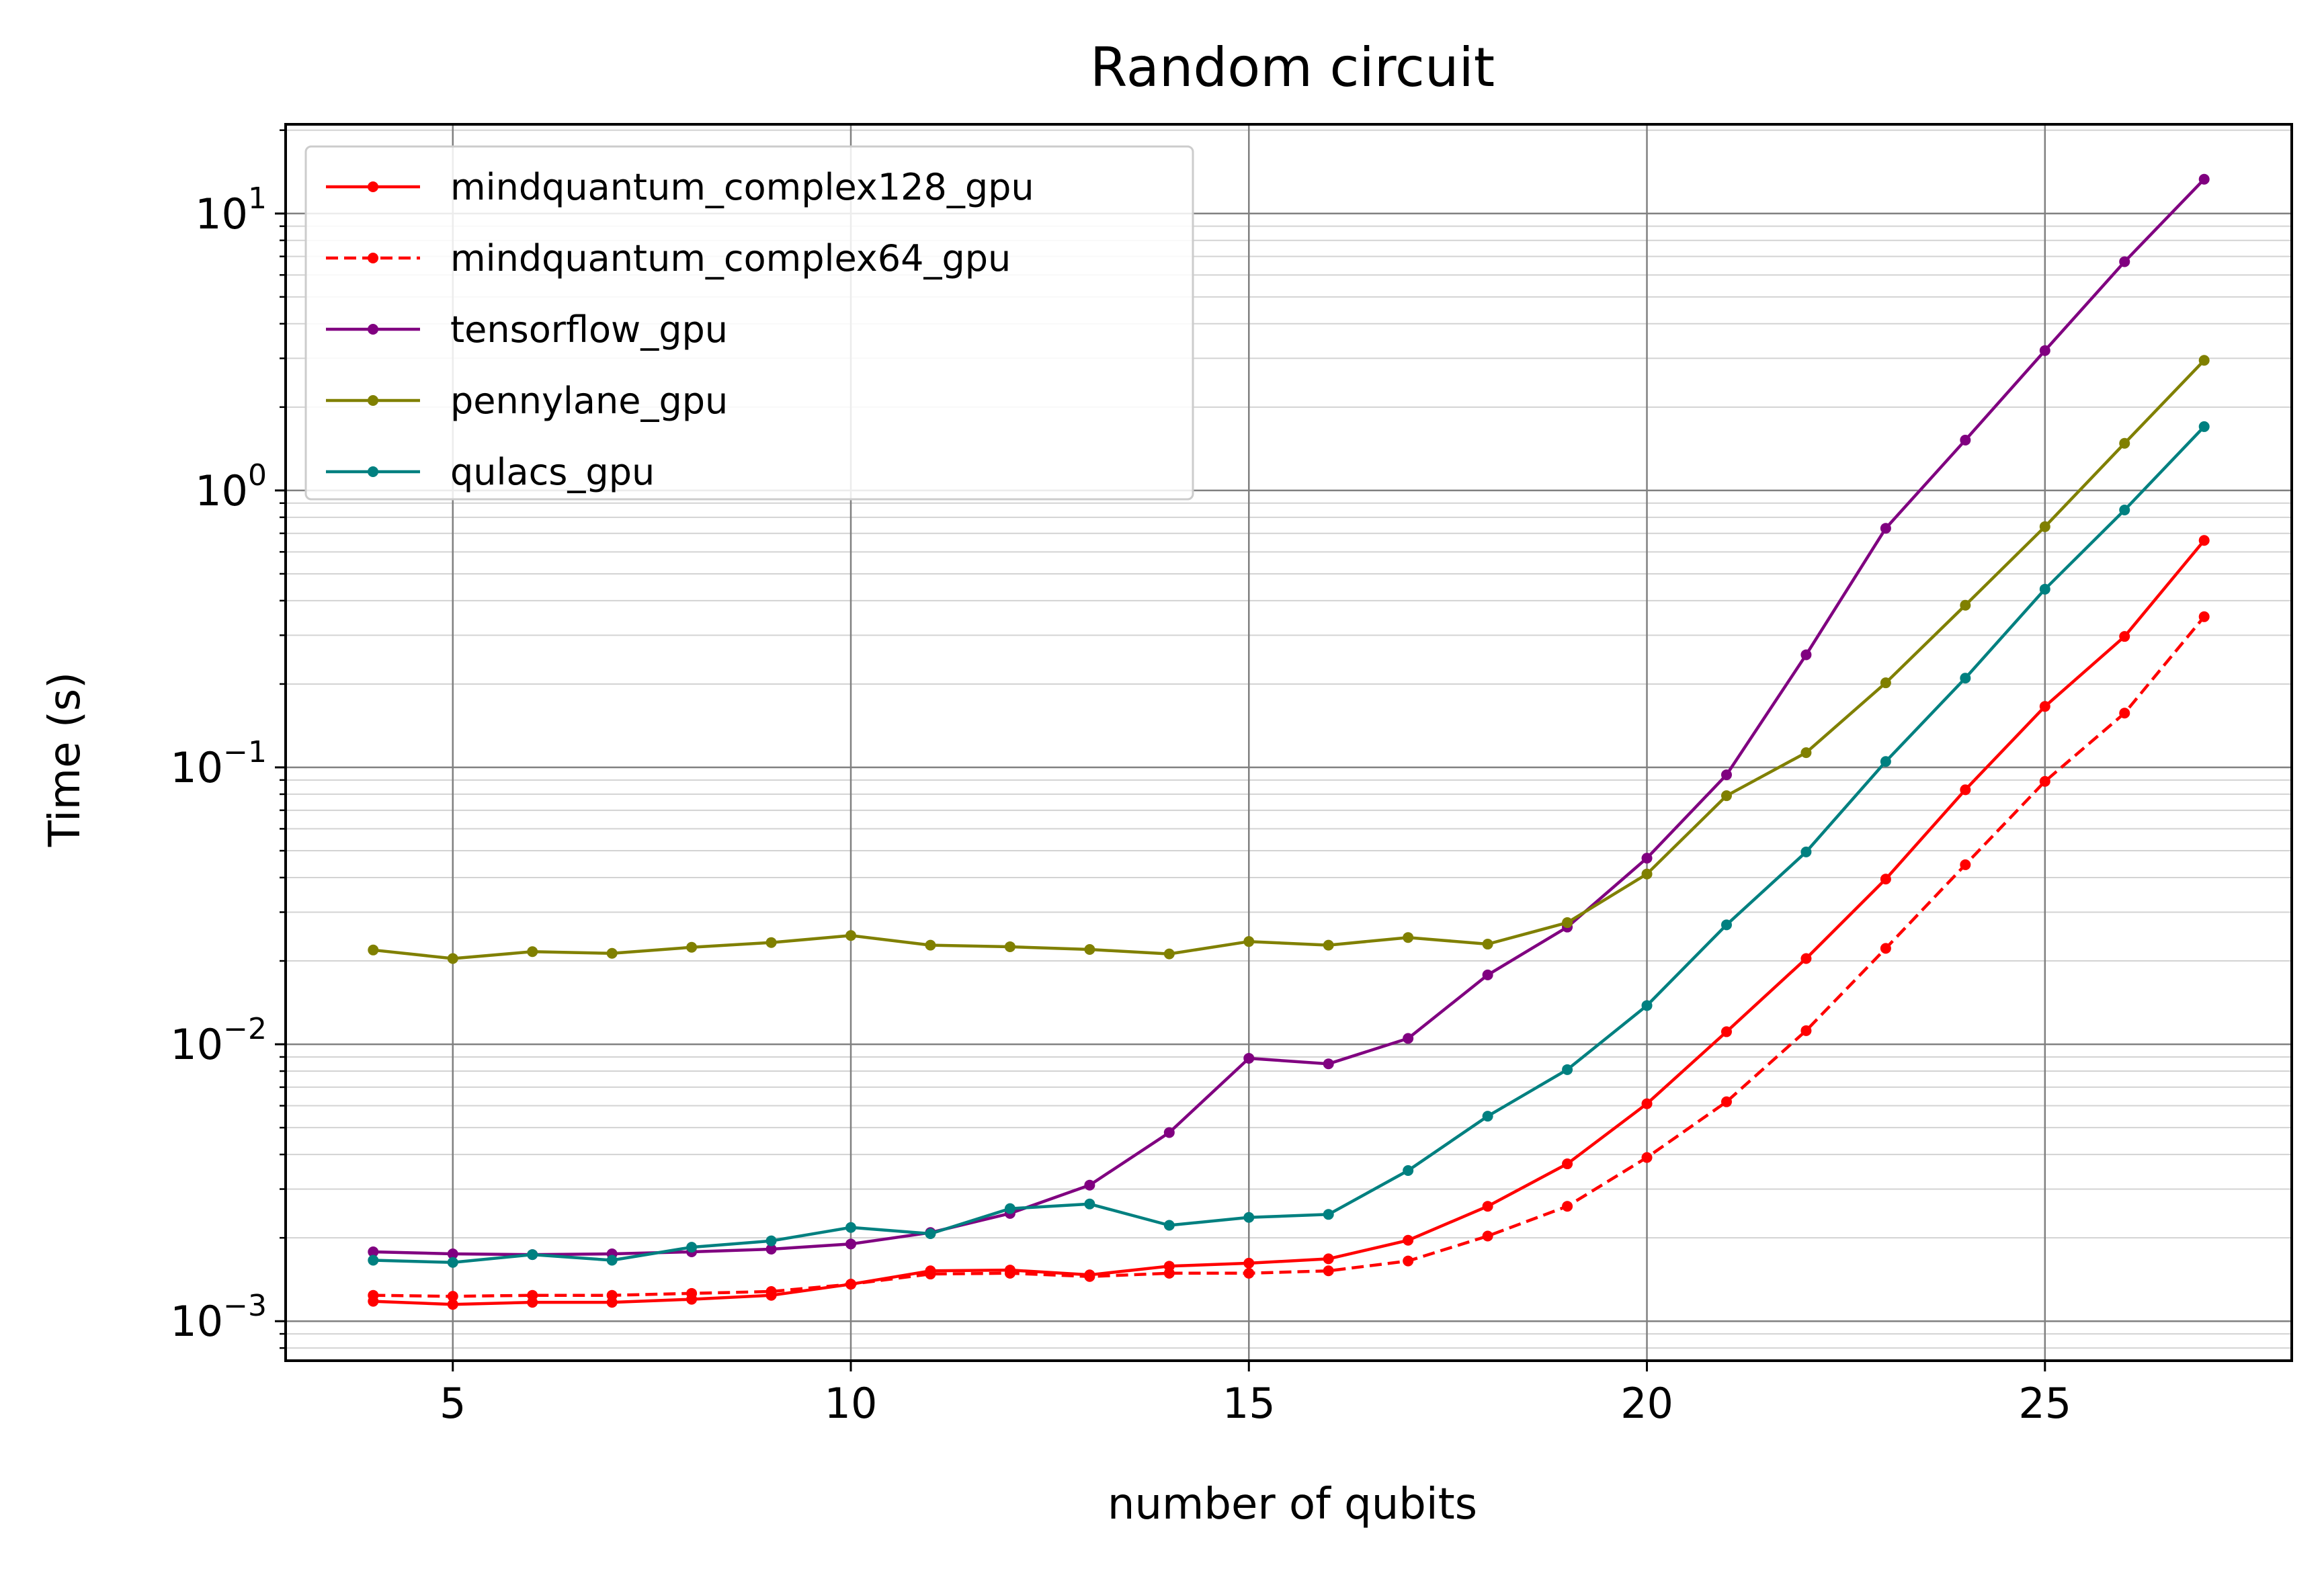 This screenshot has height=1569, width=2324. What do you see at coordinates (749, 323) in the screenshot?
I see `legend-box` at bounding box center [749, 323].